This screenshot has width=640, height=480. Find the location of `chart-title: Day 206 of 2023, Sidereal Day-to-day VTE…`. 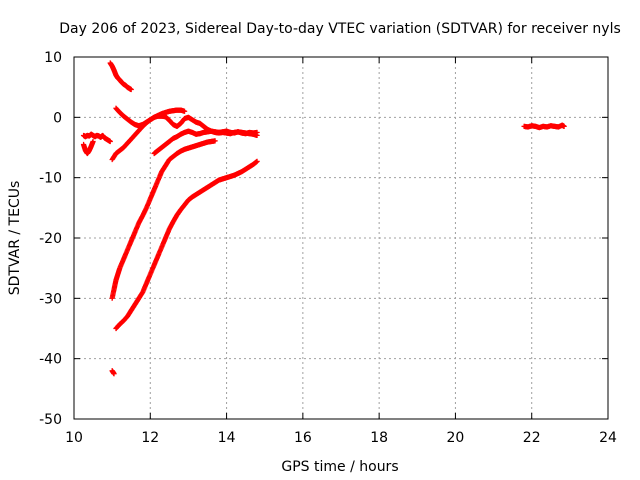

chart-title: Day 206 of 2023, Sidereal Day-to-day VTE… is located at coordinates (340, 29).